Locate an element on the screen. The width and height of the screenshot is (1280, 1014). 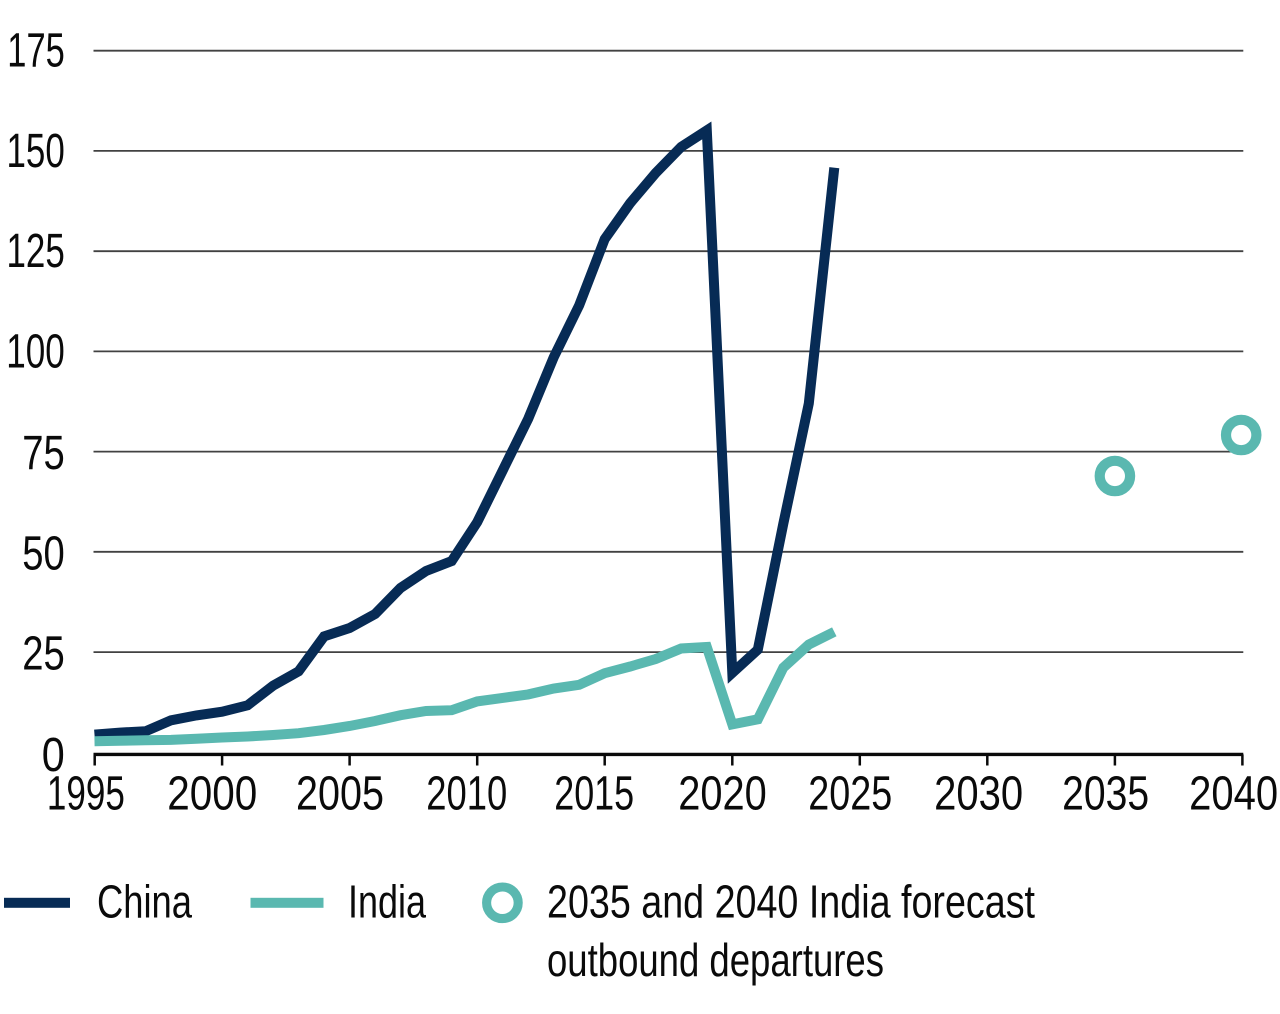
svg-text: 2025 is located at coordinates (850, 794).